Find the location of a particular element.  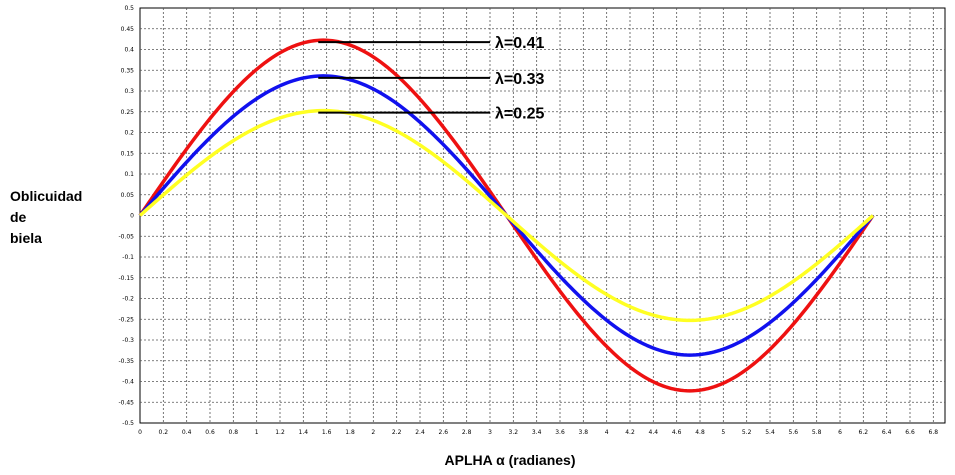

annotation-label-1: λ=0.33 is located at coordinates (519, 79).